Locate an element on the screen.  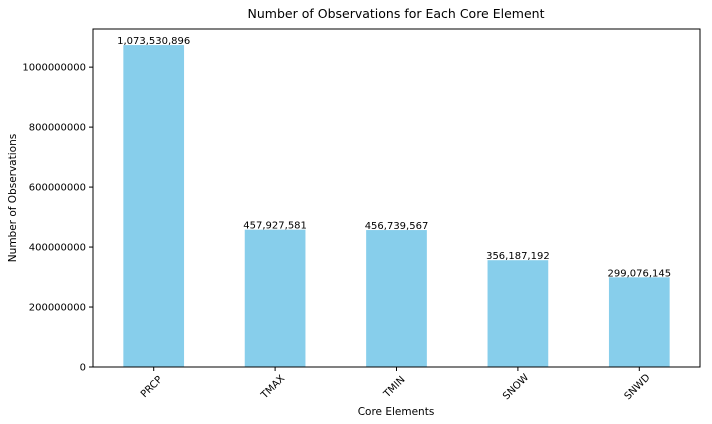
bar-tmin is located at coordinates (396, 298).